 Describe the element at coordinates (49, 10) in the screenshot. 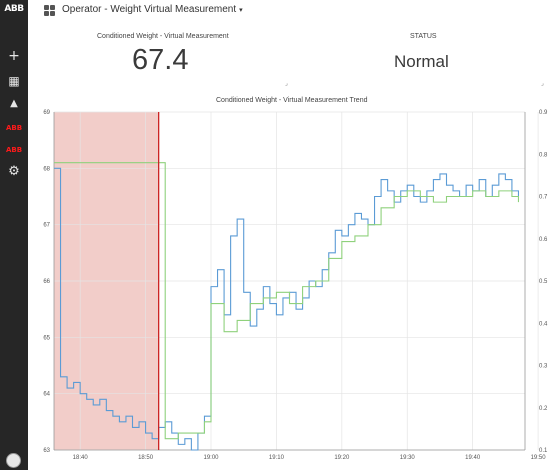

I see `dashboard-icon` at that location.